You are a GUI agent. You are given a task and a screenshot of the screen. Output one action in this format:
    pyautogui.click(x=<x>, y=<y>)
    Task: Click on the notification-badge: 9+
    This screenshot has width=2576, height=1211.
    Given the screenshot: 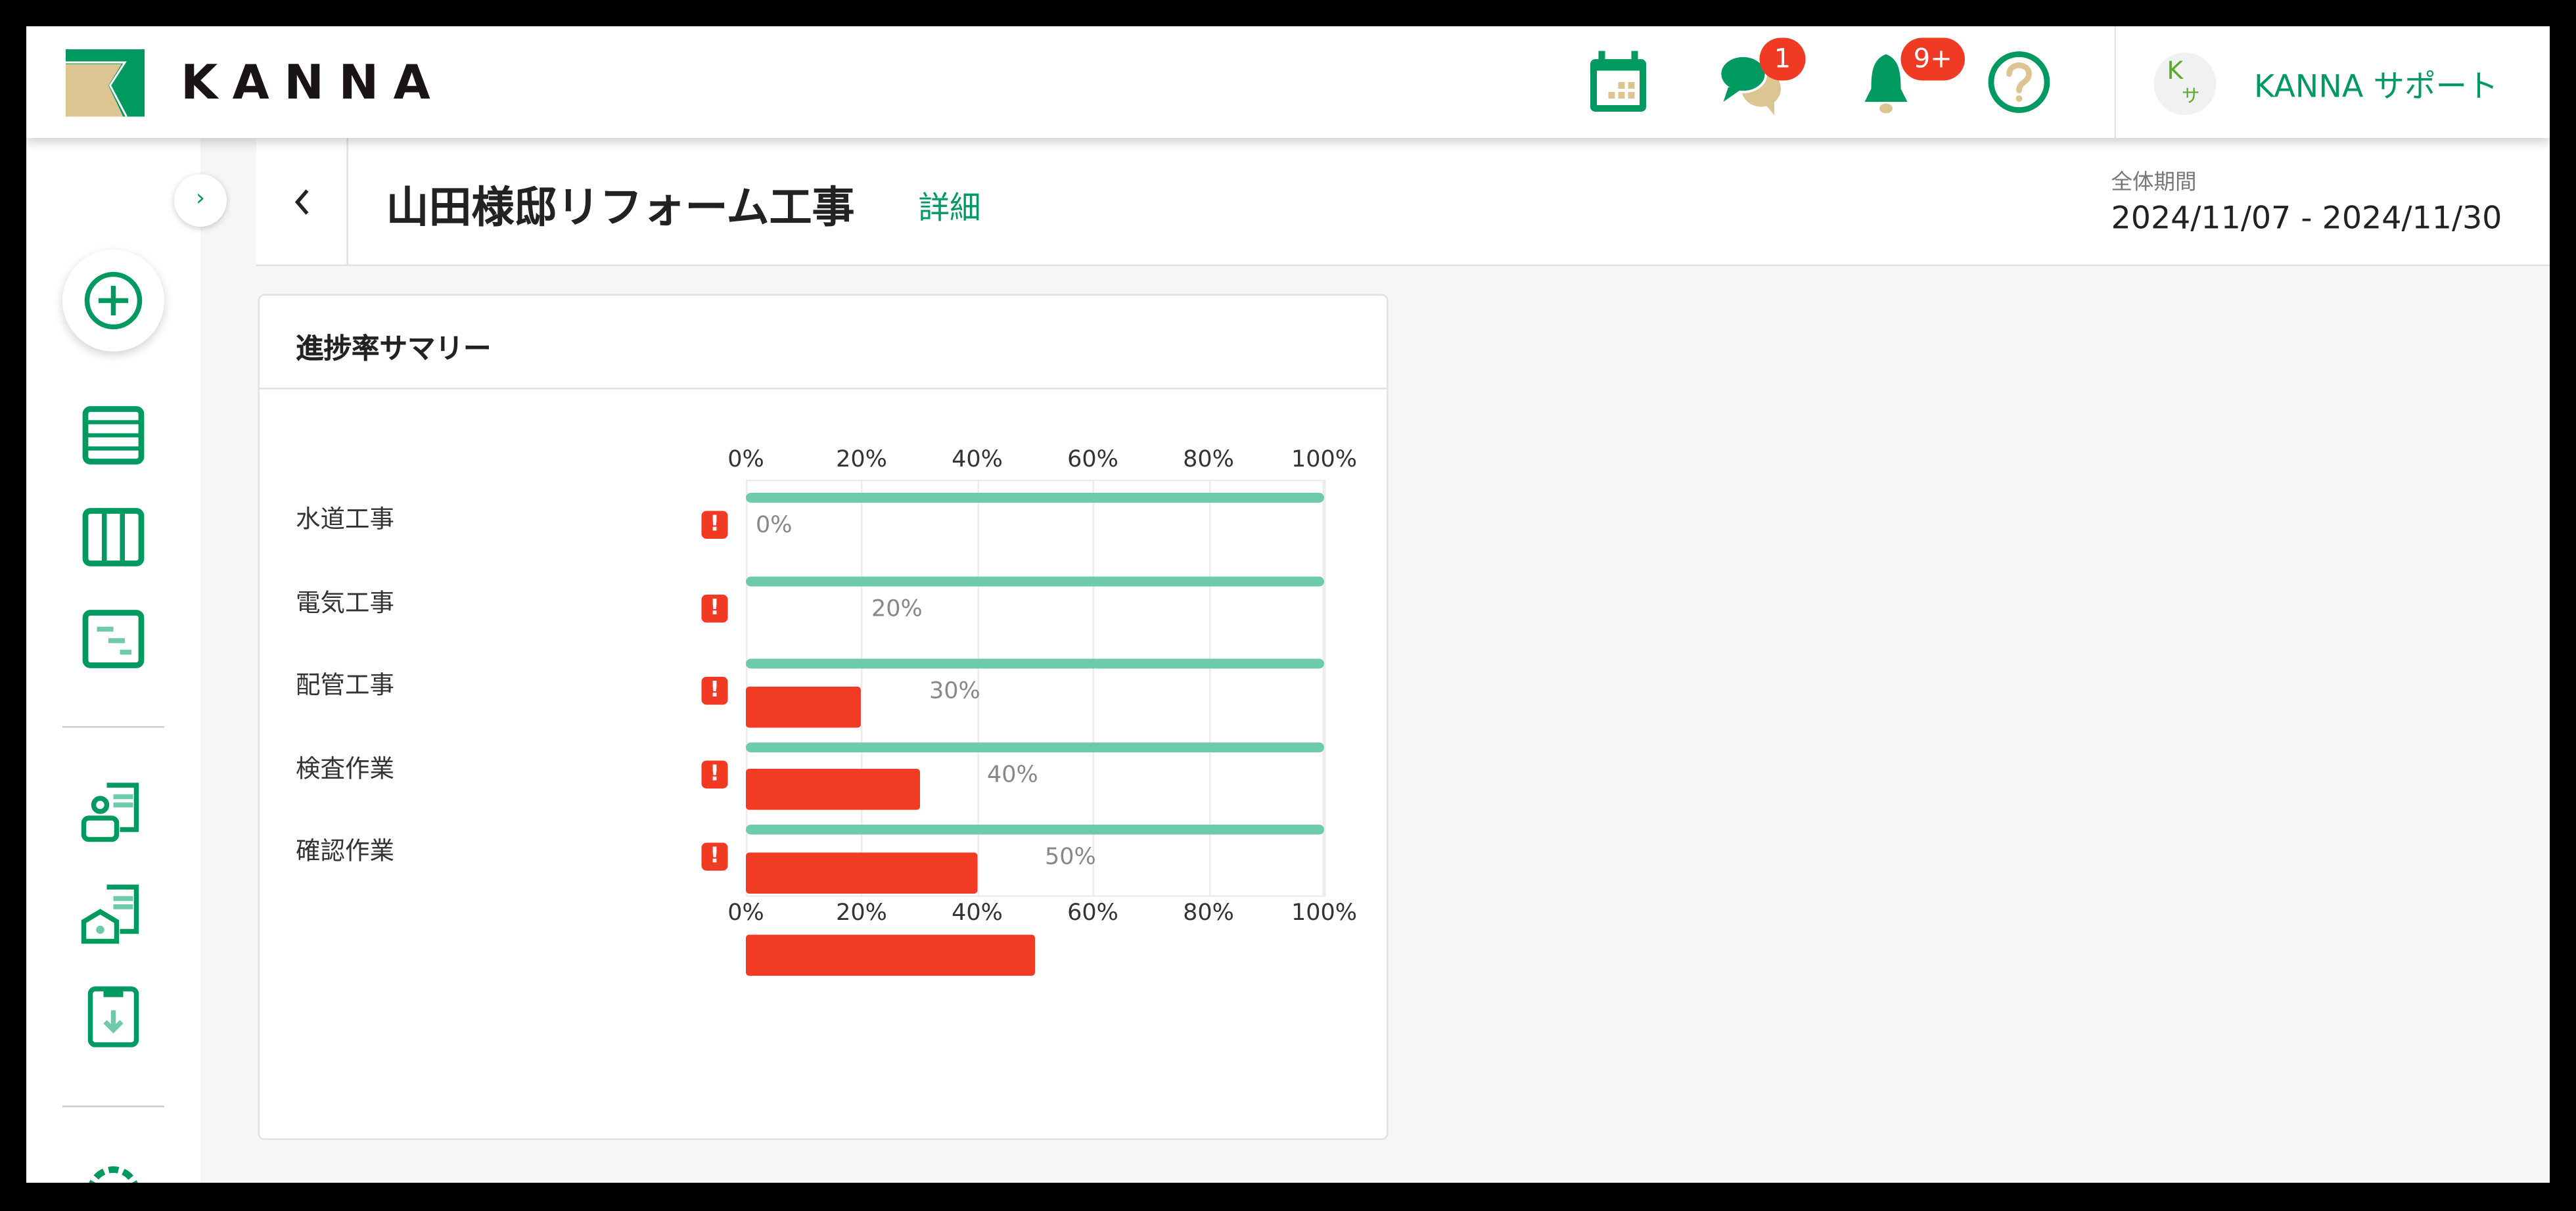 What is the action you would take?
    pyautogui.click(x=1932, y=59)
    